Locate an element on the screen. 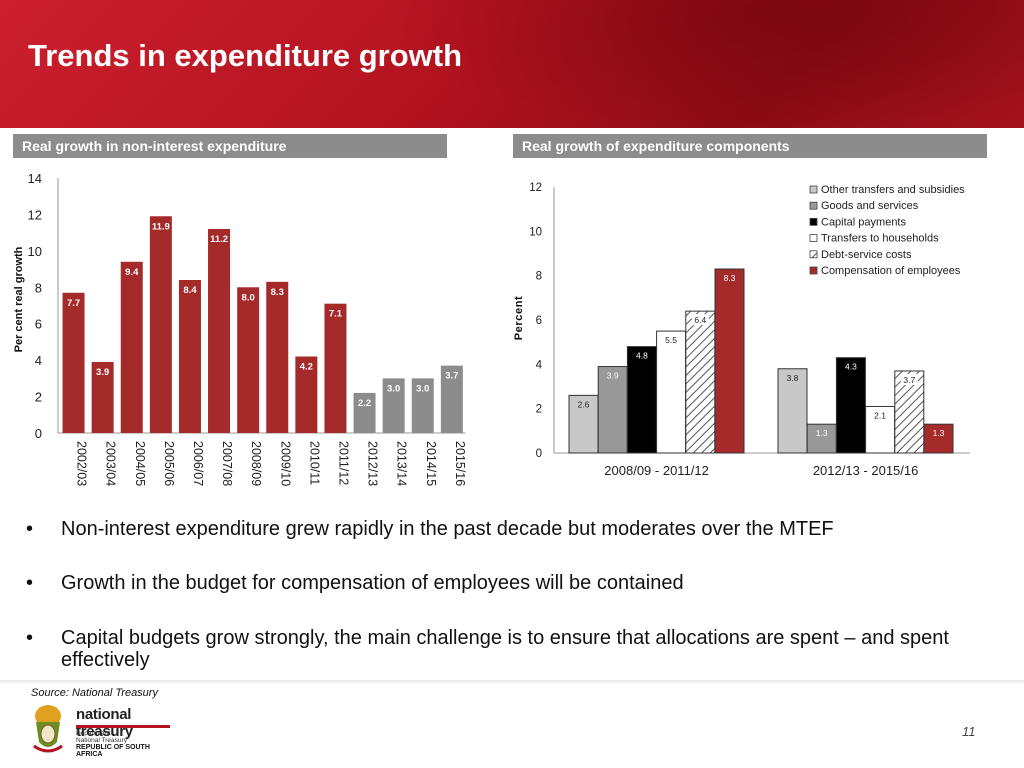 This screenshot has width=1024, height=768. slide-title: Trends in expenditure growth is located at coordinates (245, 55).